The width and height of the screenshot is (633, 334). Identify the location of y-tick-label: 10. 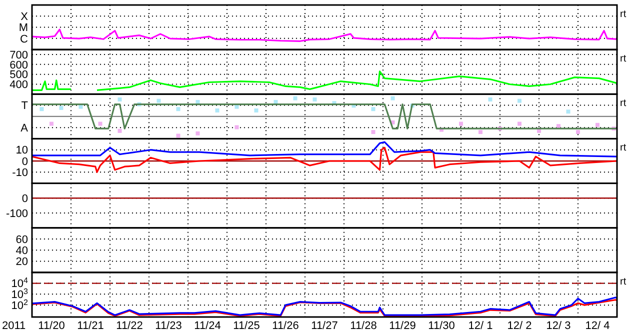
(22, 150).